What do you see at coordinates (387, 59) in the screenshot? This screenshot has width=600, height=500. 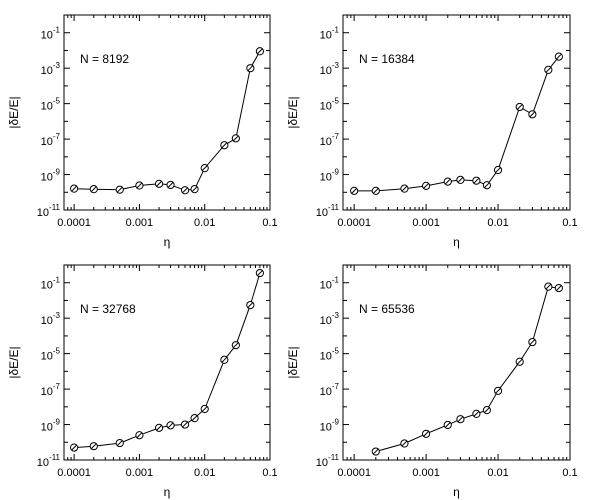 I see `panel-annotation: N = 16384` at bounding box center [387, 59].